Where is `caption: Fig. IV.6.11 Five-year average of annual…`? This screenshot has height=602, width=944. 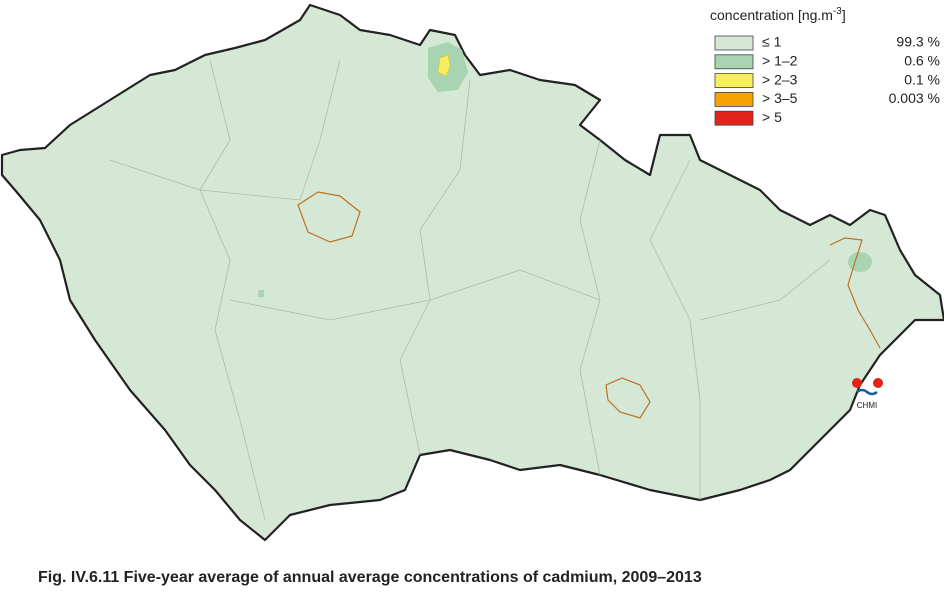
caption: Fig. IV.6.11 Five-year average of annual… is located at coordinates (370, 577).